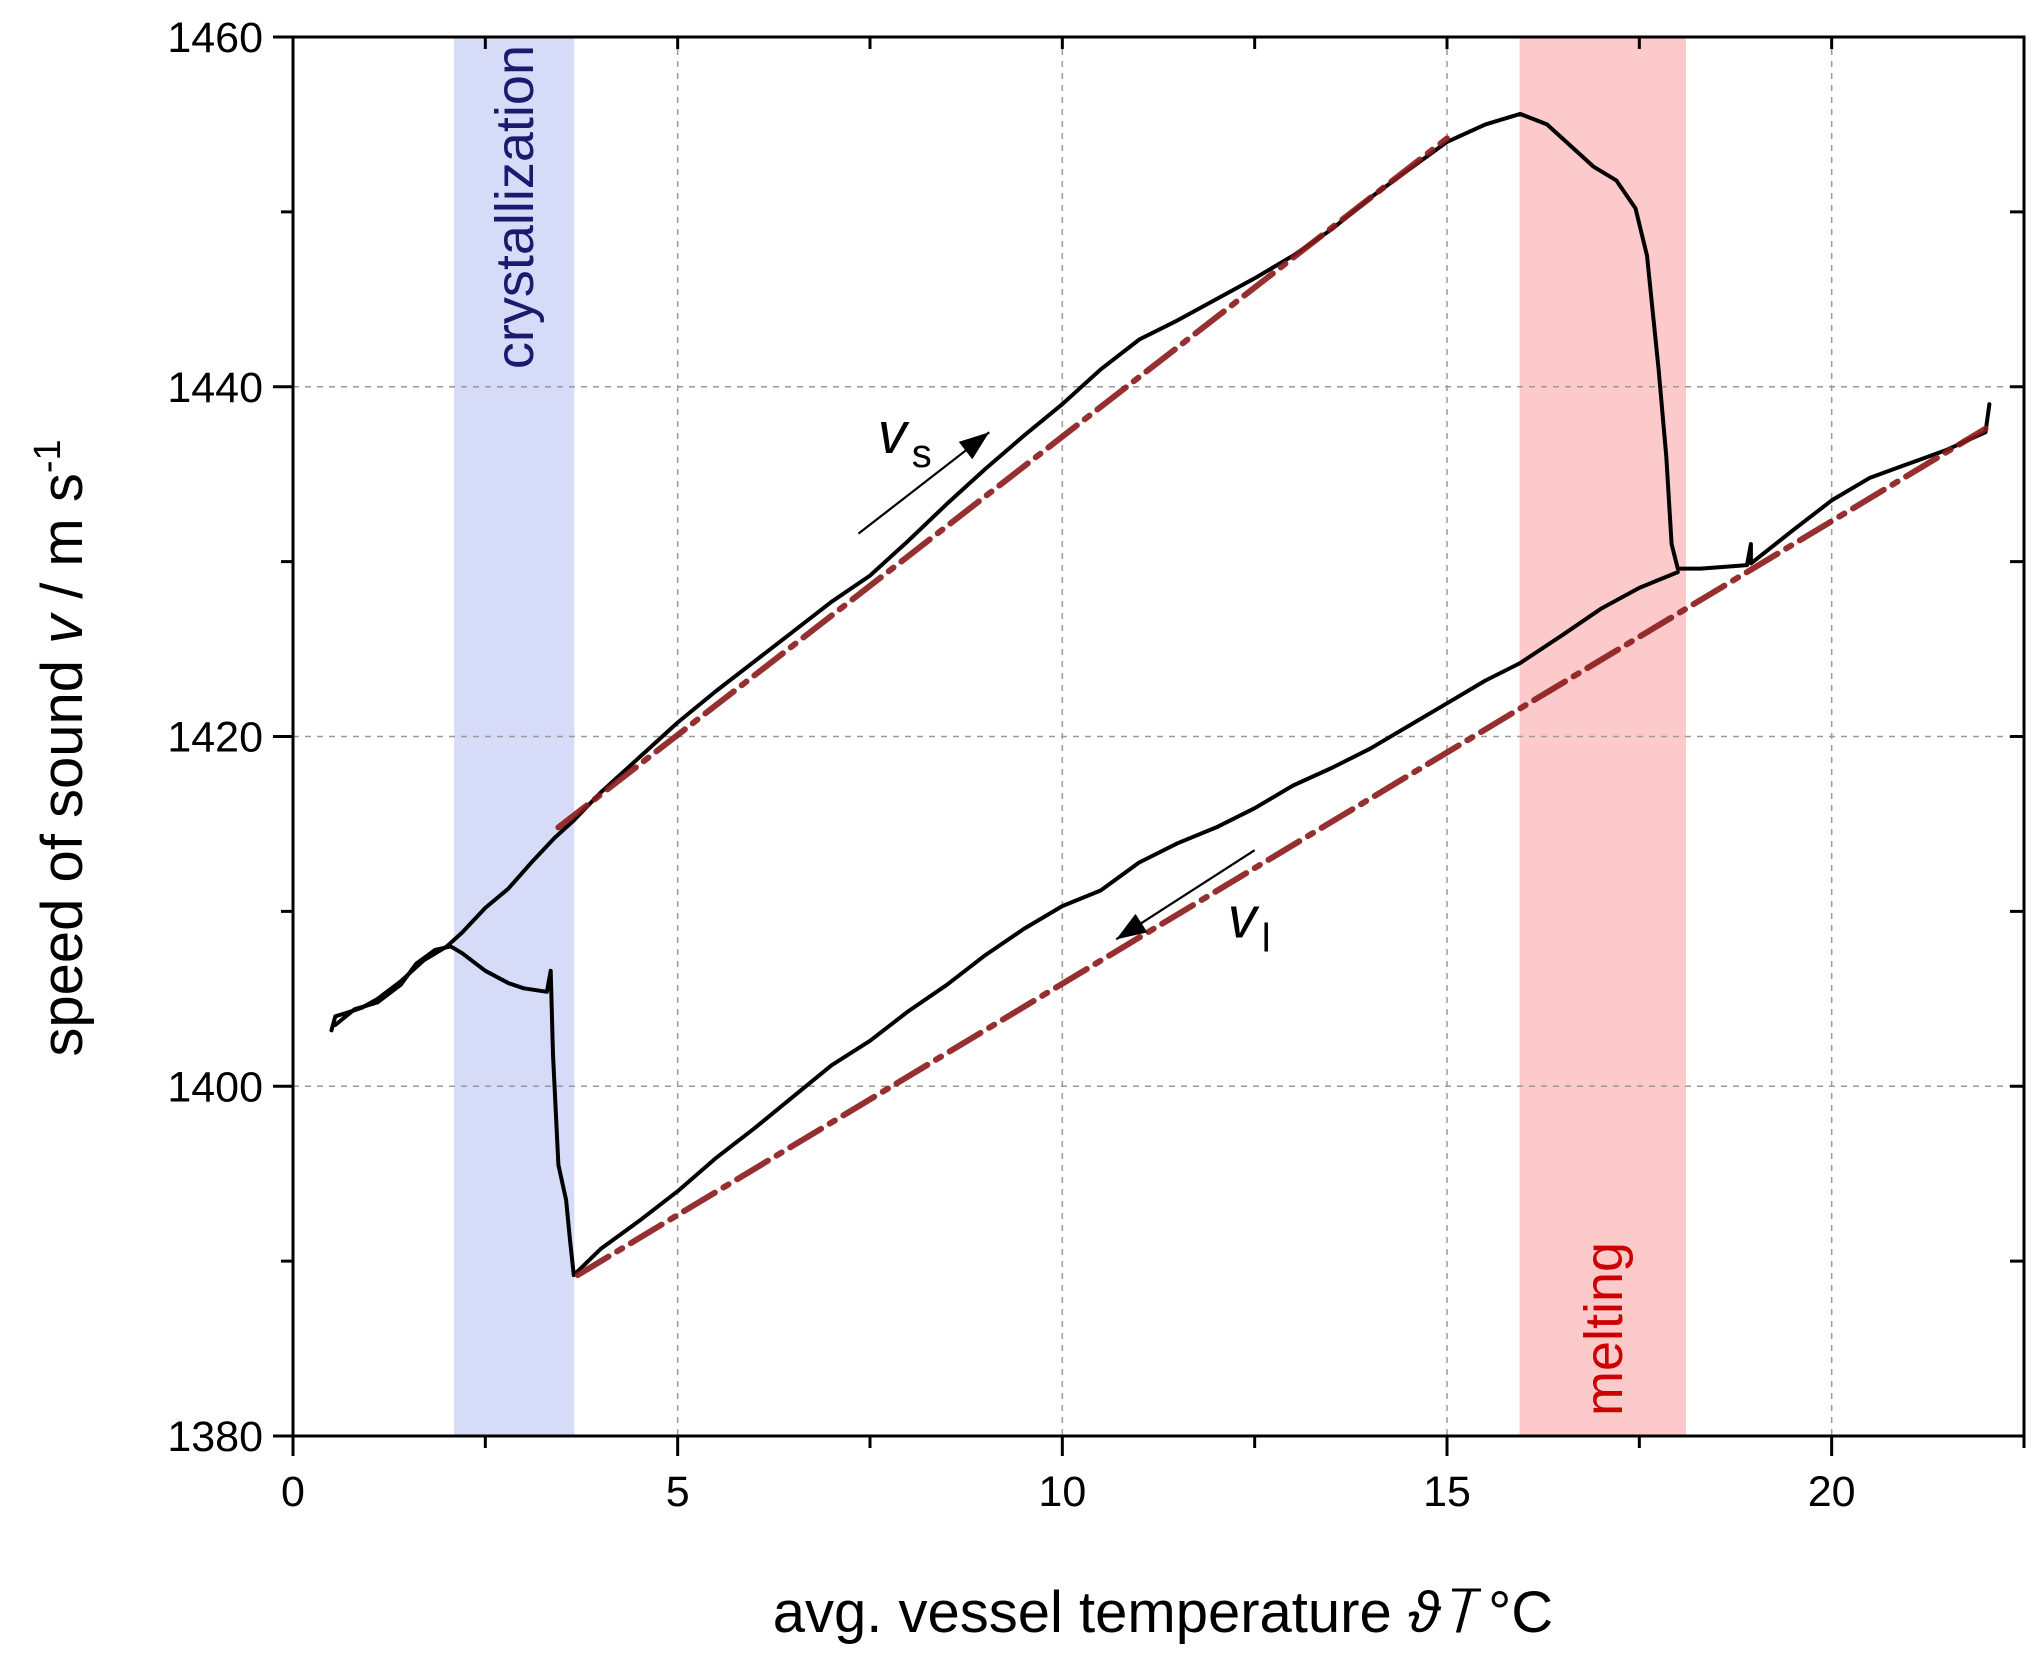 This screenshot has width=2043, height=1664. Describe the element at coordinates (1090, 1612) in the screenshot. I see `x-axis-title-main: avg. vessel temperature` at that location.